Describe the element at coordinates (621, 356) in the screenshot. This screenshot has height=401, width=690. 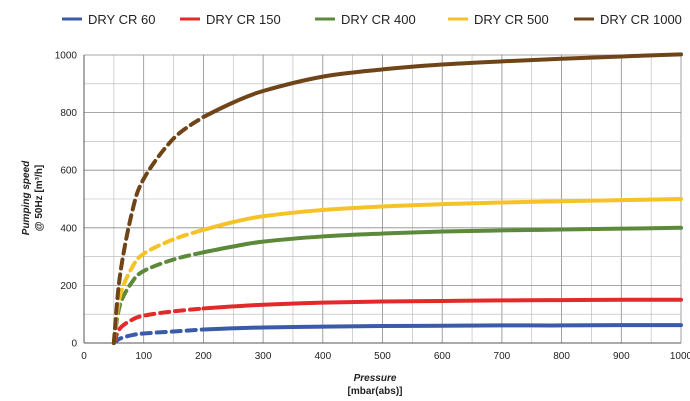
I see `x-tick-label: 900` at that location.